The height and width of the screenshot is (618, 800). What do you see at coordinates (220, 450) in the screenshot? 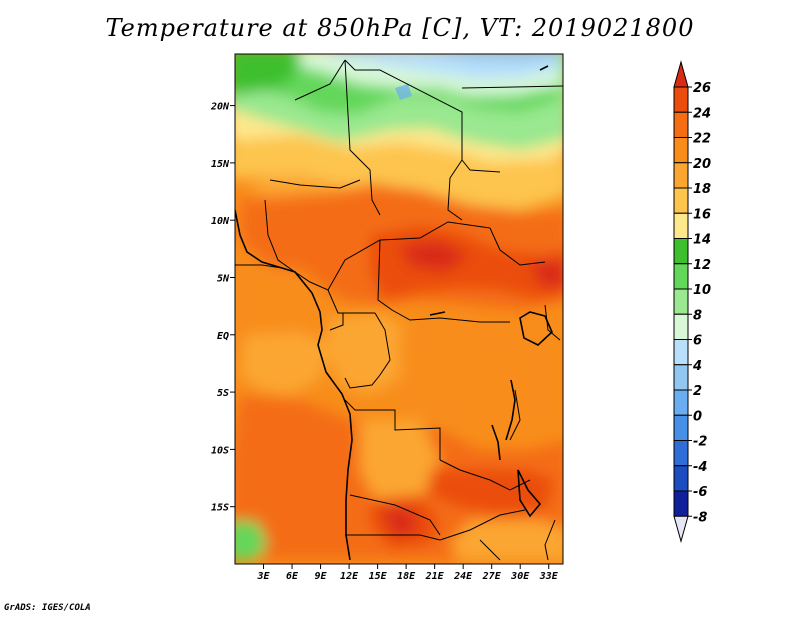
I see `lat-tick-label: 10S` at bounding box center [220, 450].